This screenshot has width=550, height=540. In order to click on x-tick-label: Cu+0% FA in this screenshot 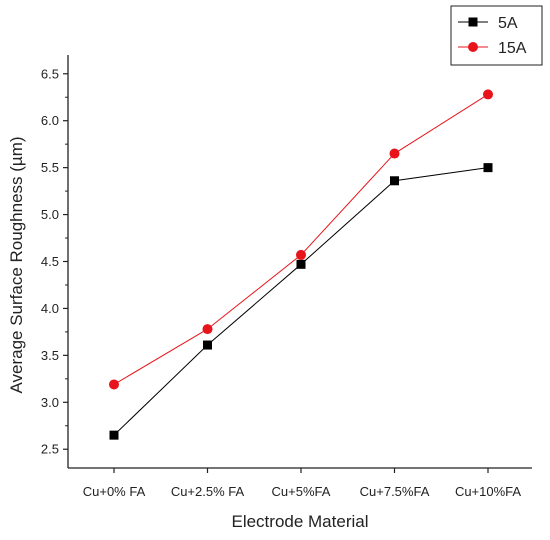, I will do `click(114, 491)`.